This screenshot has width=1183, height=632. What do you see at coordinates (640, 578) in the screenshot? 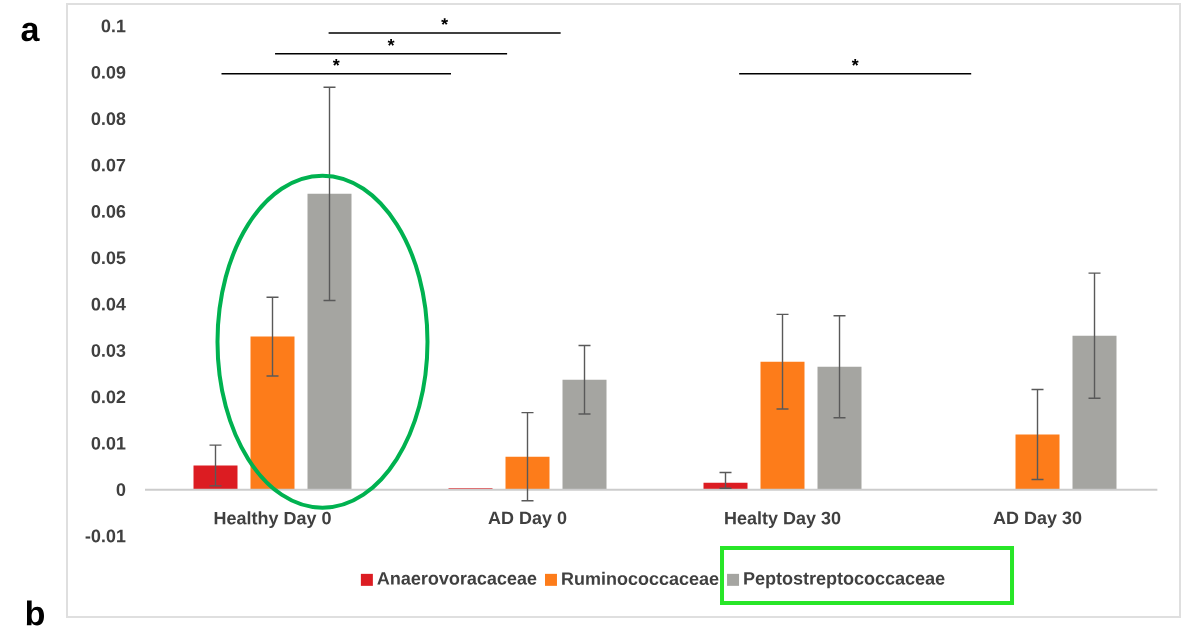
I see `legend-label: Ruminococcaceae` at bounding box center [640, 578].